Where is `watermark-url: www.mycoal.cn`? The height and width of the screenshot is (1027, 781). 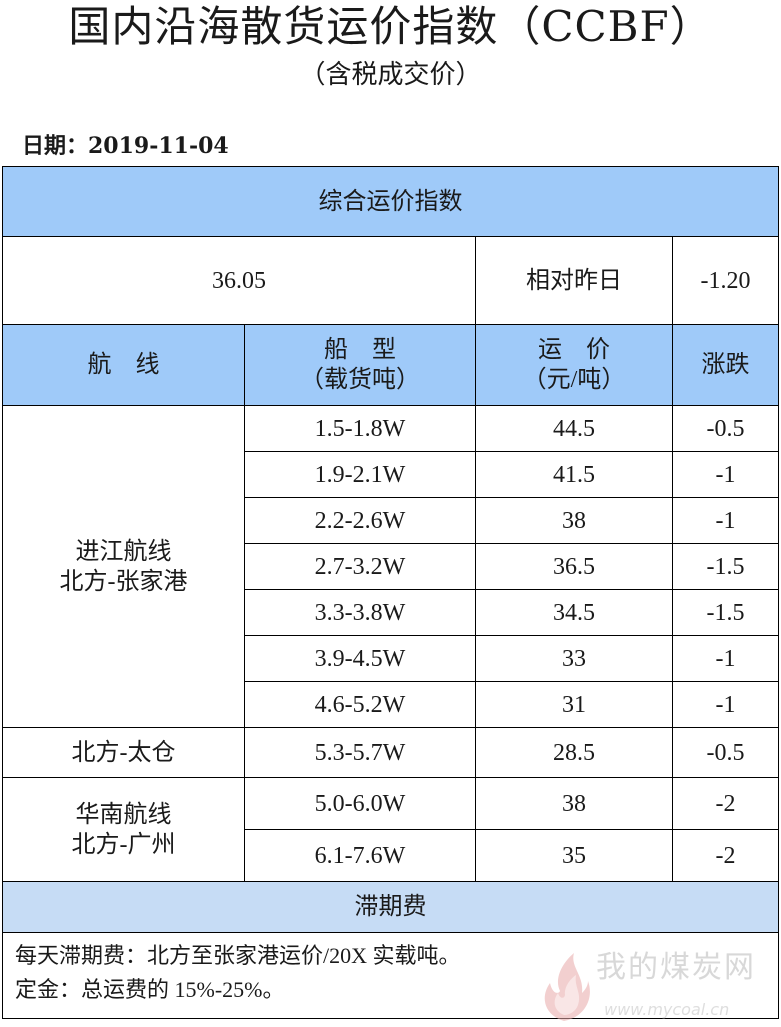 watermark-url: www.mycoal.cn is located at coordinates (667, 1009).